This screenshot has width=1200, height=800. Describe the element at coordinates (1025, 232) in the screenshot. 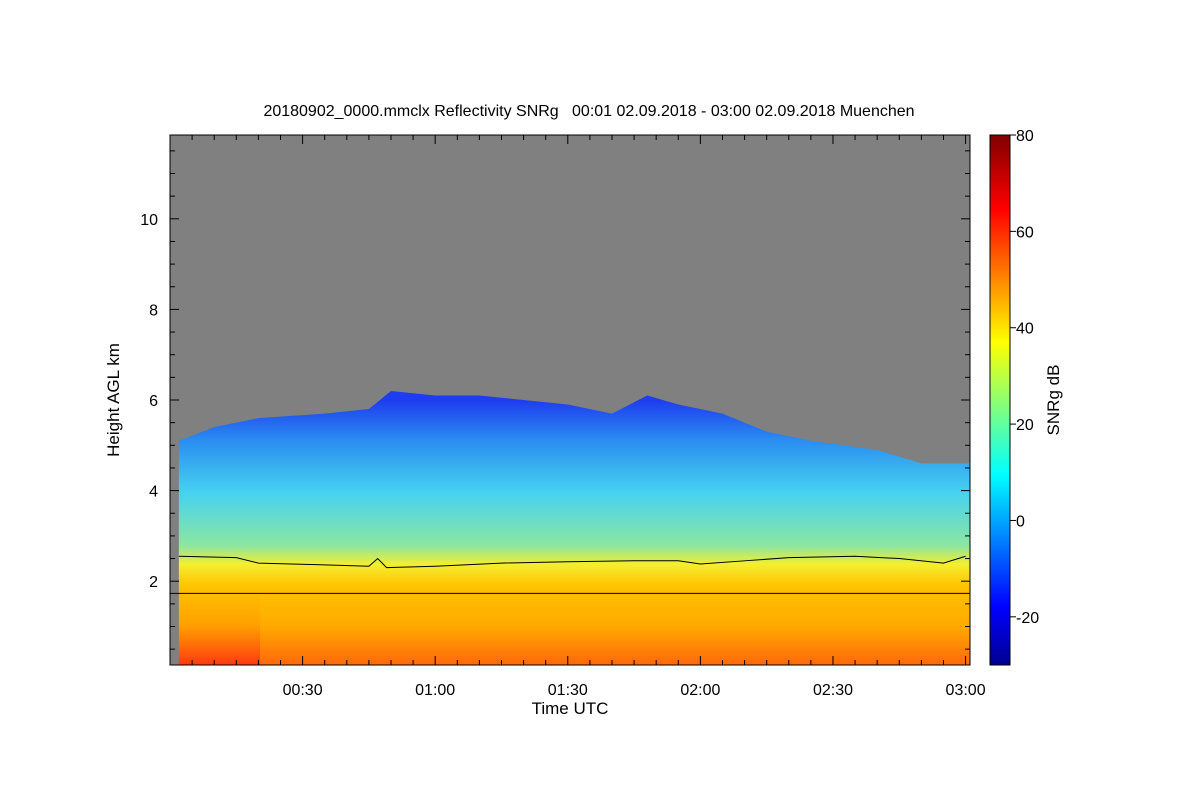

I see `colorbar-tick-label: 60` at that location.